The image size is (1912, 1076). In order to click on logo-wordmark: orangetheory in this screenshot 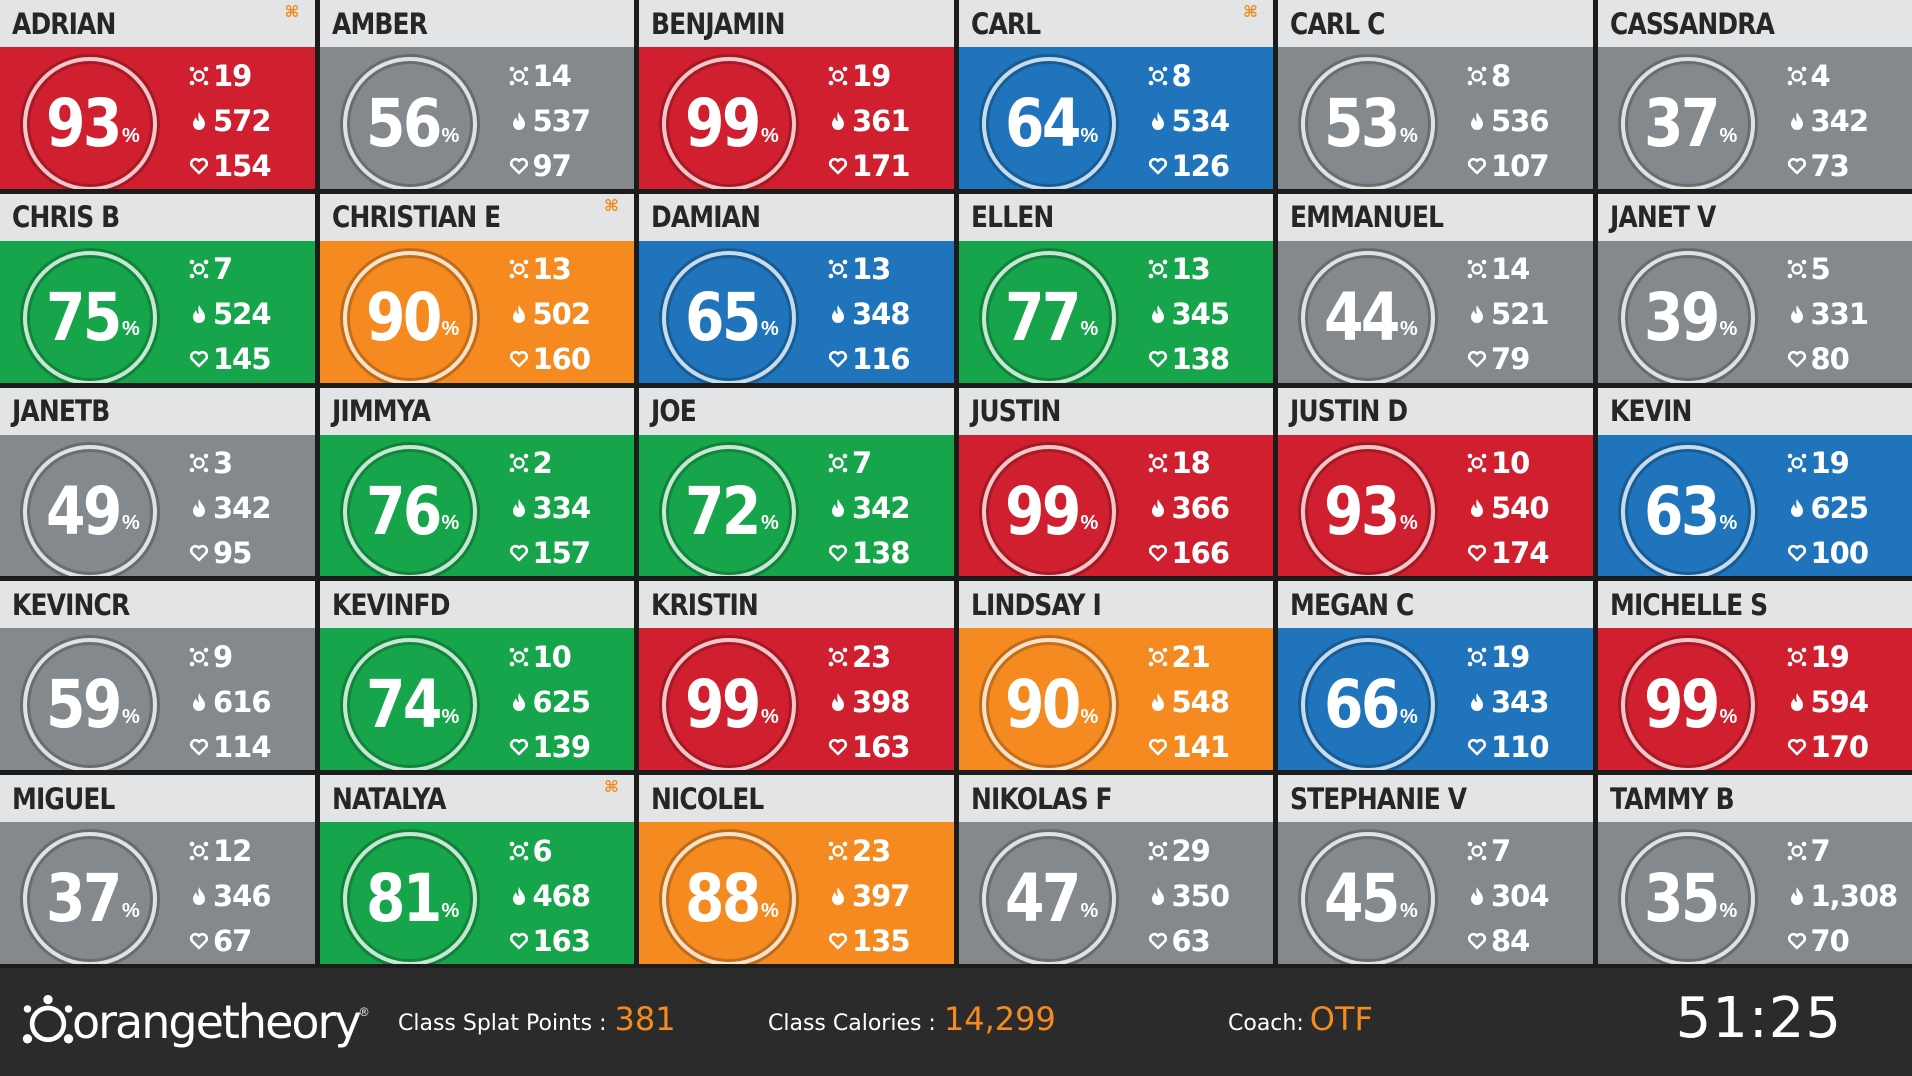, I will do `click(217, 1022)`.